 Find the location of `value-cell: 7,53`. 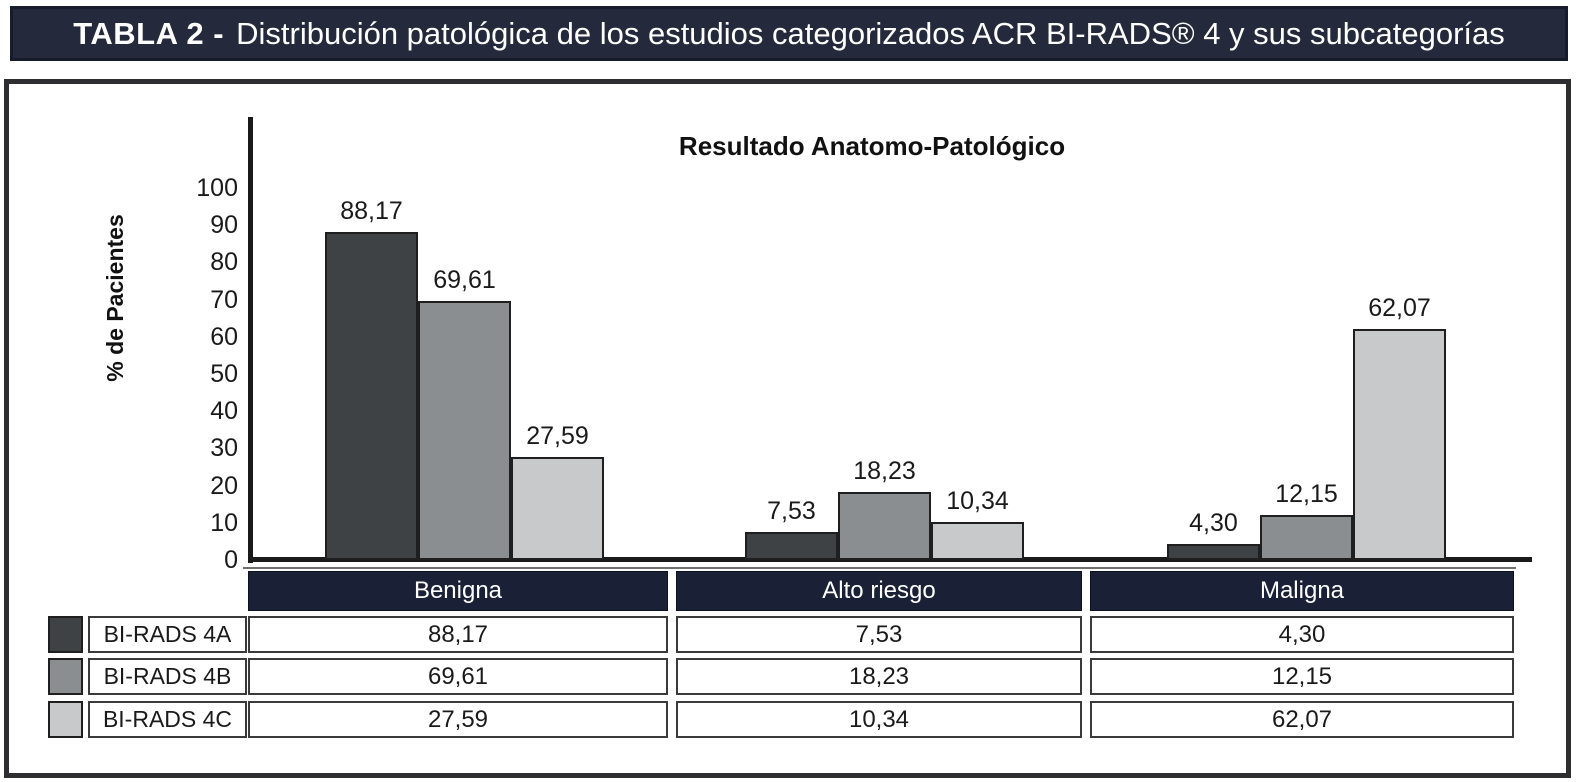

value-cell: 7,53 is located at coordinates (879, 634).